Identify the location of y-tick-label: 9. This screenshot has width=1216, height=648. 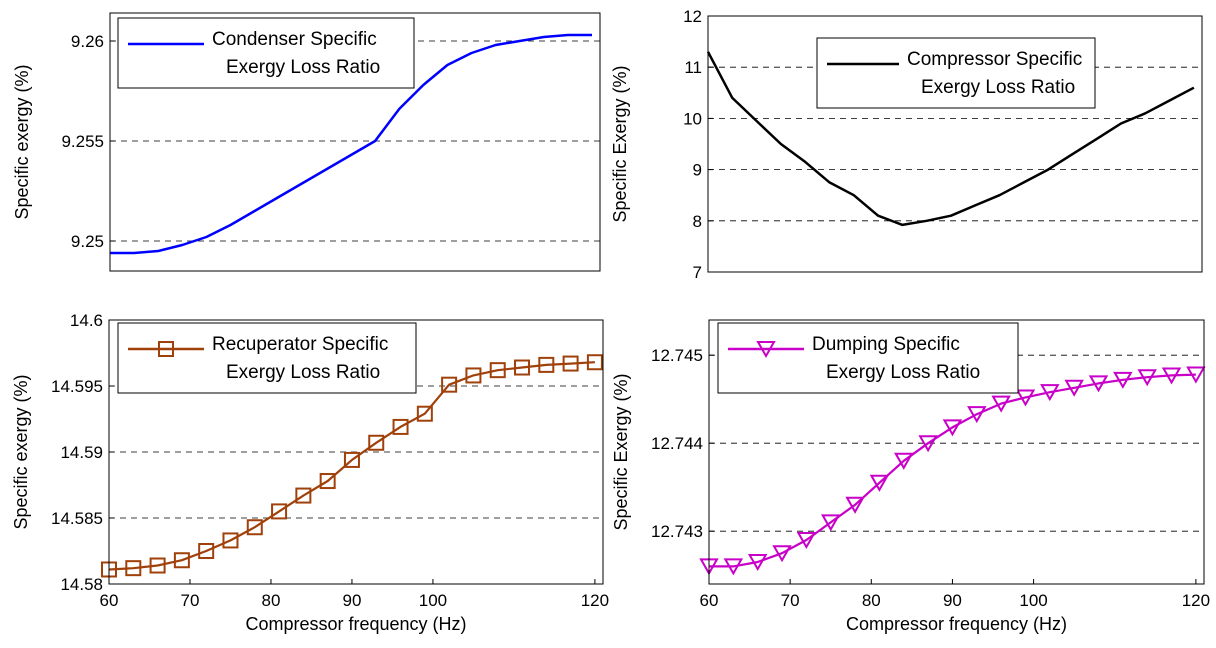
(697, 170).